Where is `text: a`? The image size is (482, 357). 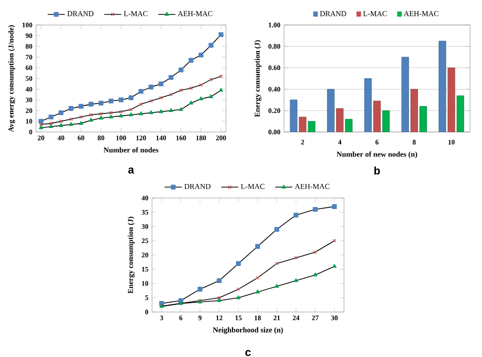
text: a is located at coordinates (131, 171).